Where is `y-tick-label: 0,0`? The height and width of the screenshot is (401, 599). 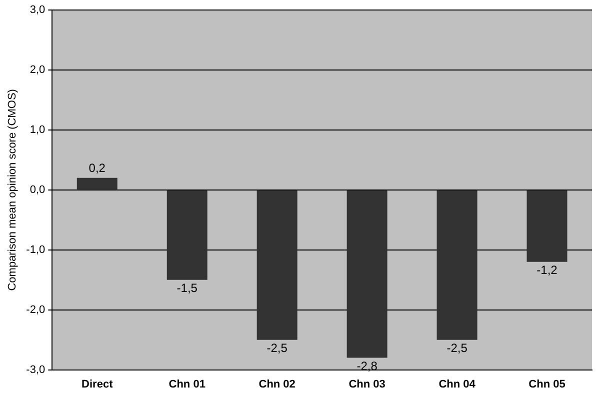 y-tick-label: 0,0 is located at coordinates (38, 190).